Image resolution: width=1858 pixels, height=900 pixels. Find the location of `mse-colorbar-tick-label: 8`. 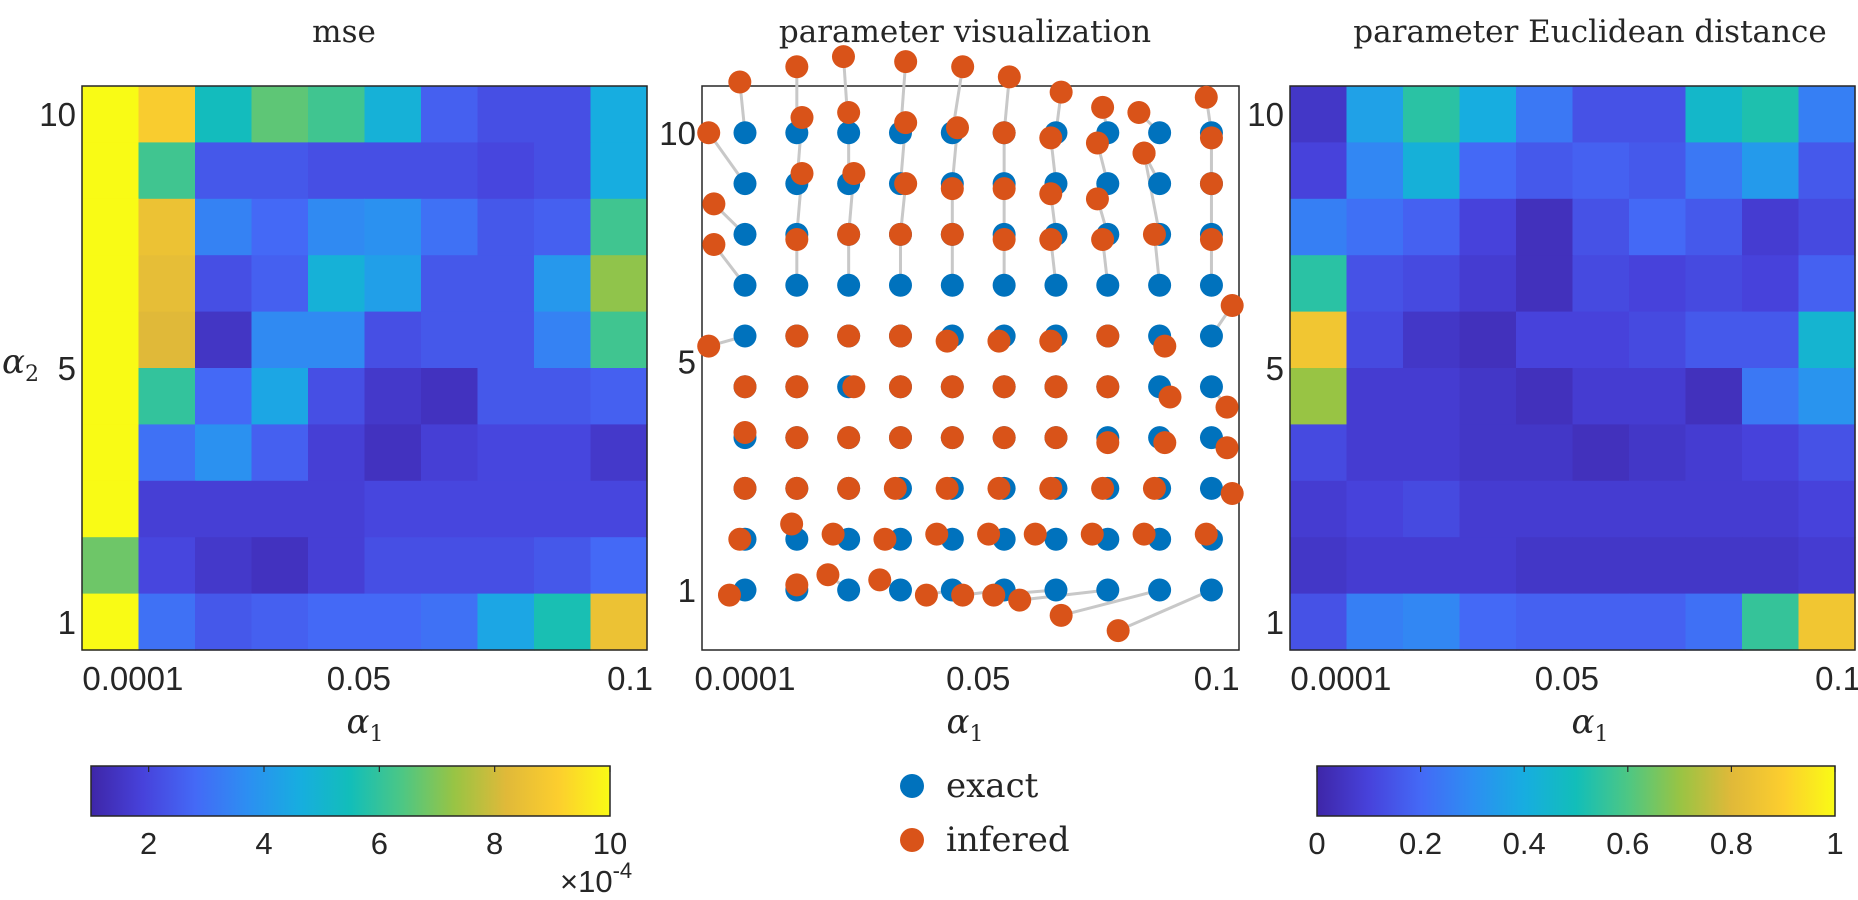

mse-colorbar-tick-label: 8 is located at coordinates (494, 843).